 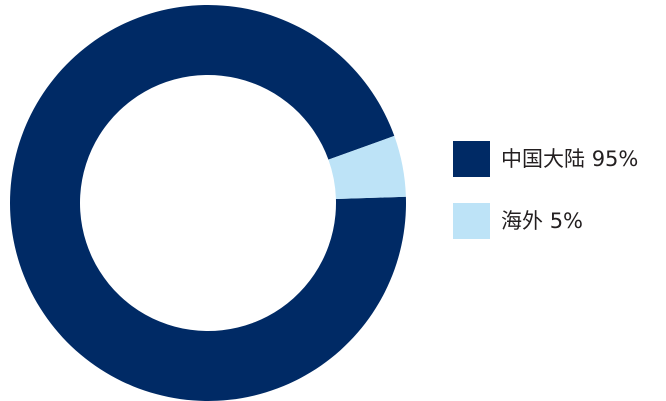 What do you see at coordinates (566, 221) in the screenshot?
I see `legend-value: 5%` at bounding box center [566, 221].